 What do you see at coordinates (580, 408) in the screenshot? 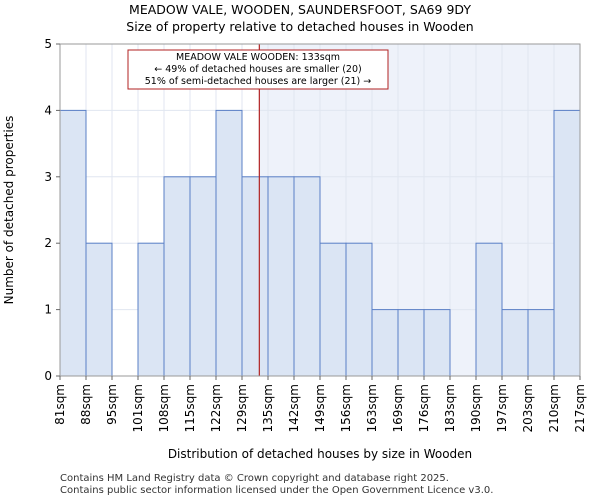
I see `x-tick-label: 217sqm` at bounding box center [580, 408].